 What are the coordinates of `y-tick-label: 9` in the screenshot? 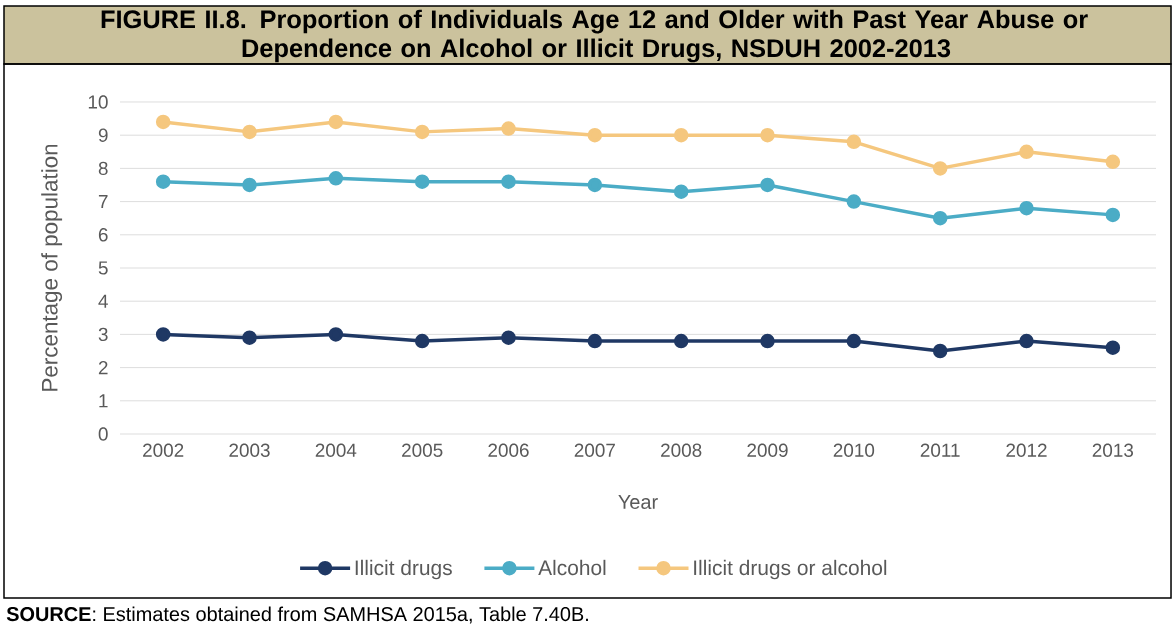 It's located at (103, 135).